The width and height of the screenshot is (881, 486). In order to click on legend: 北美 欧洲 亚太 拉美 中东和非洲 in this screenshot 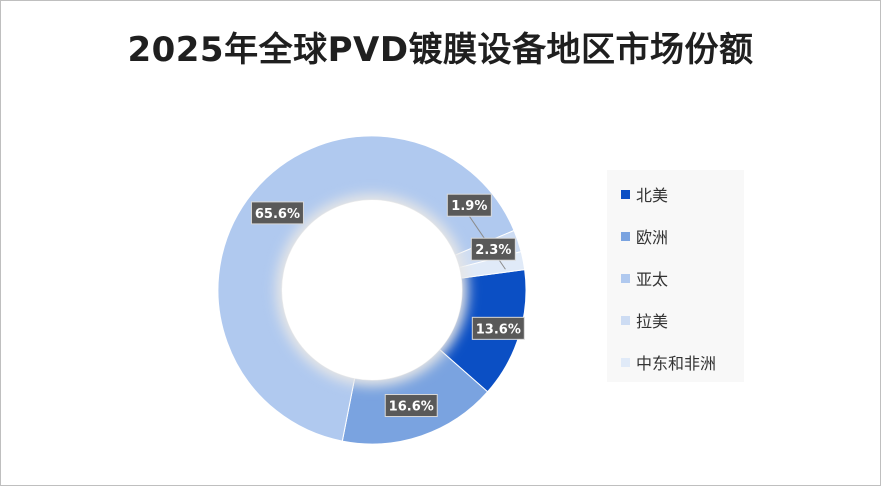, I will do `click(675, 276)`.